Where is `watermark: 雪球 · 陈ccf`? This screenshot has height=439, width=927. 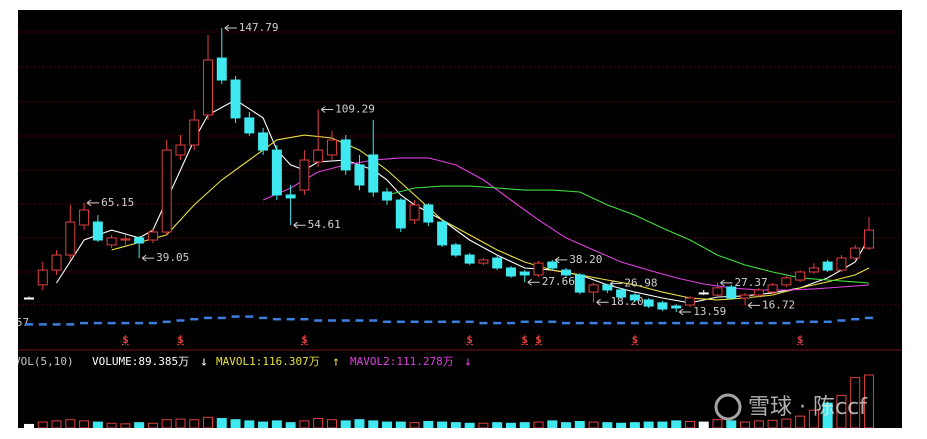 watermark: 雪球 · 陈ccf is located at coordinates (791, 407).